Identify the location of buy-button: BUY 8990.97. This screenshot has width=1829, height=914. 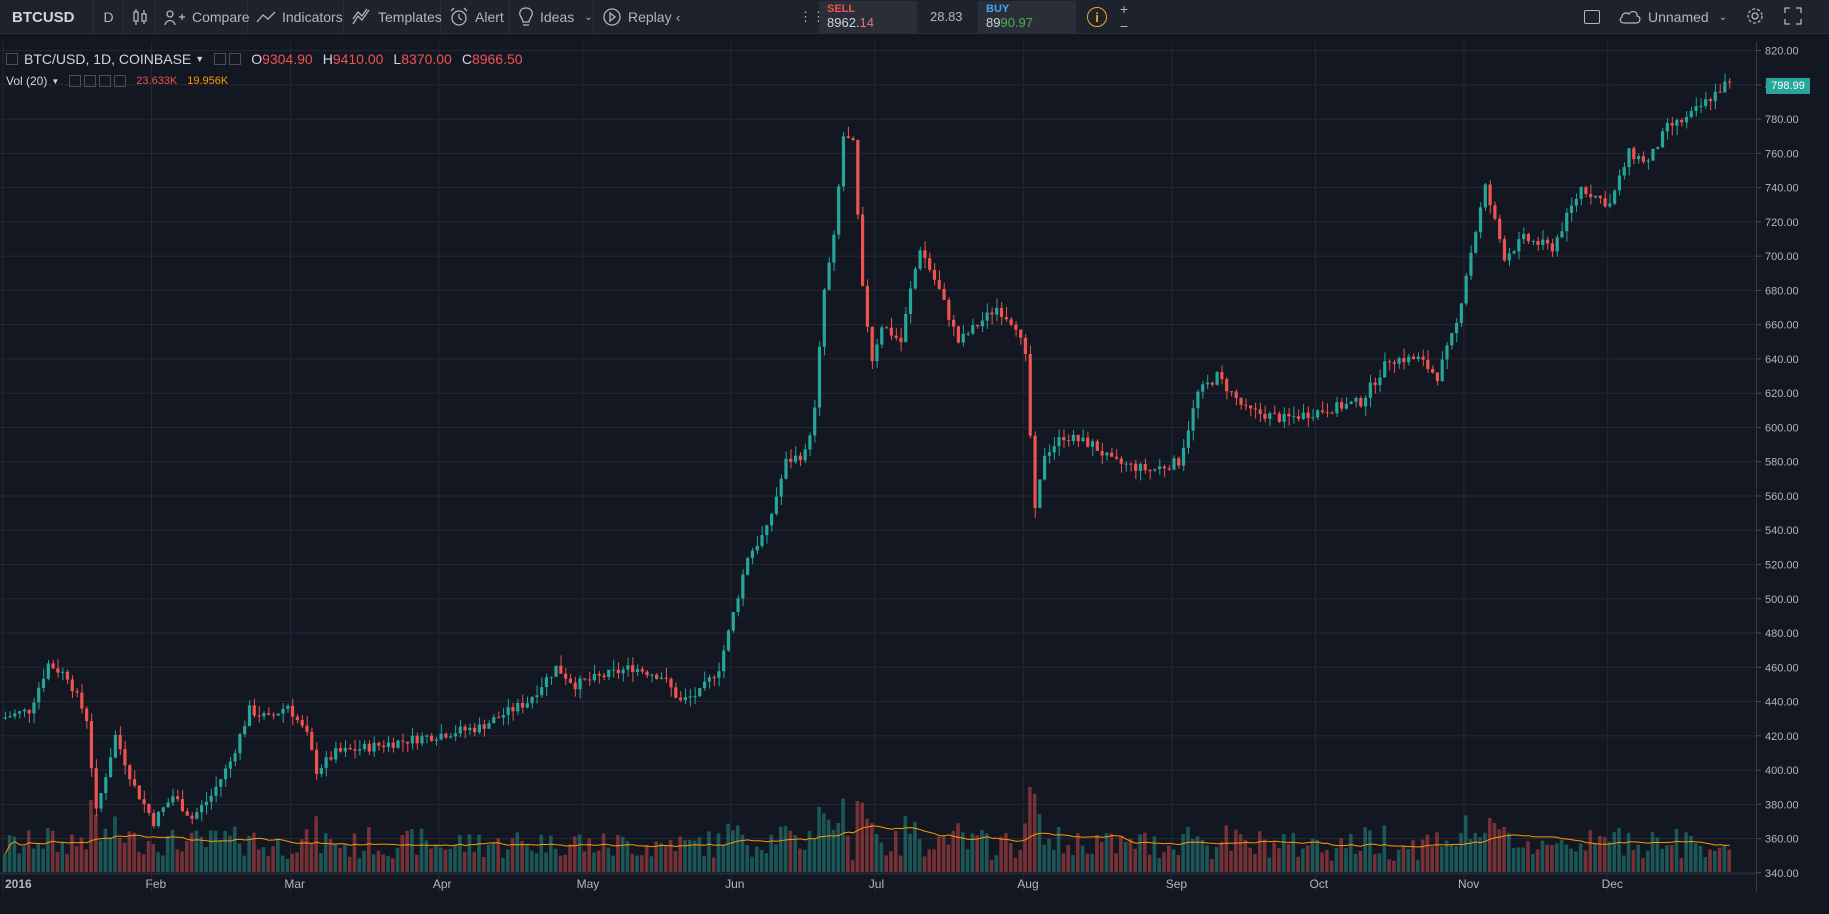
(1027, 17).